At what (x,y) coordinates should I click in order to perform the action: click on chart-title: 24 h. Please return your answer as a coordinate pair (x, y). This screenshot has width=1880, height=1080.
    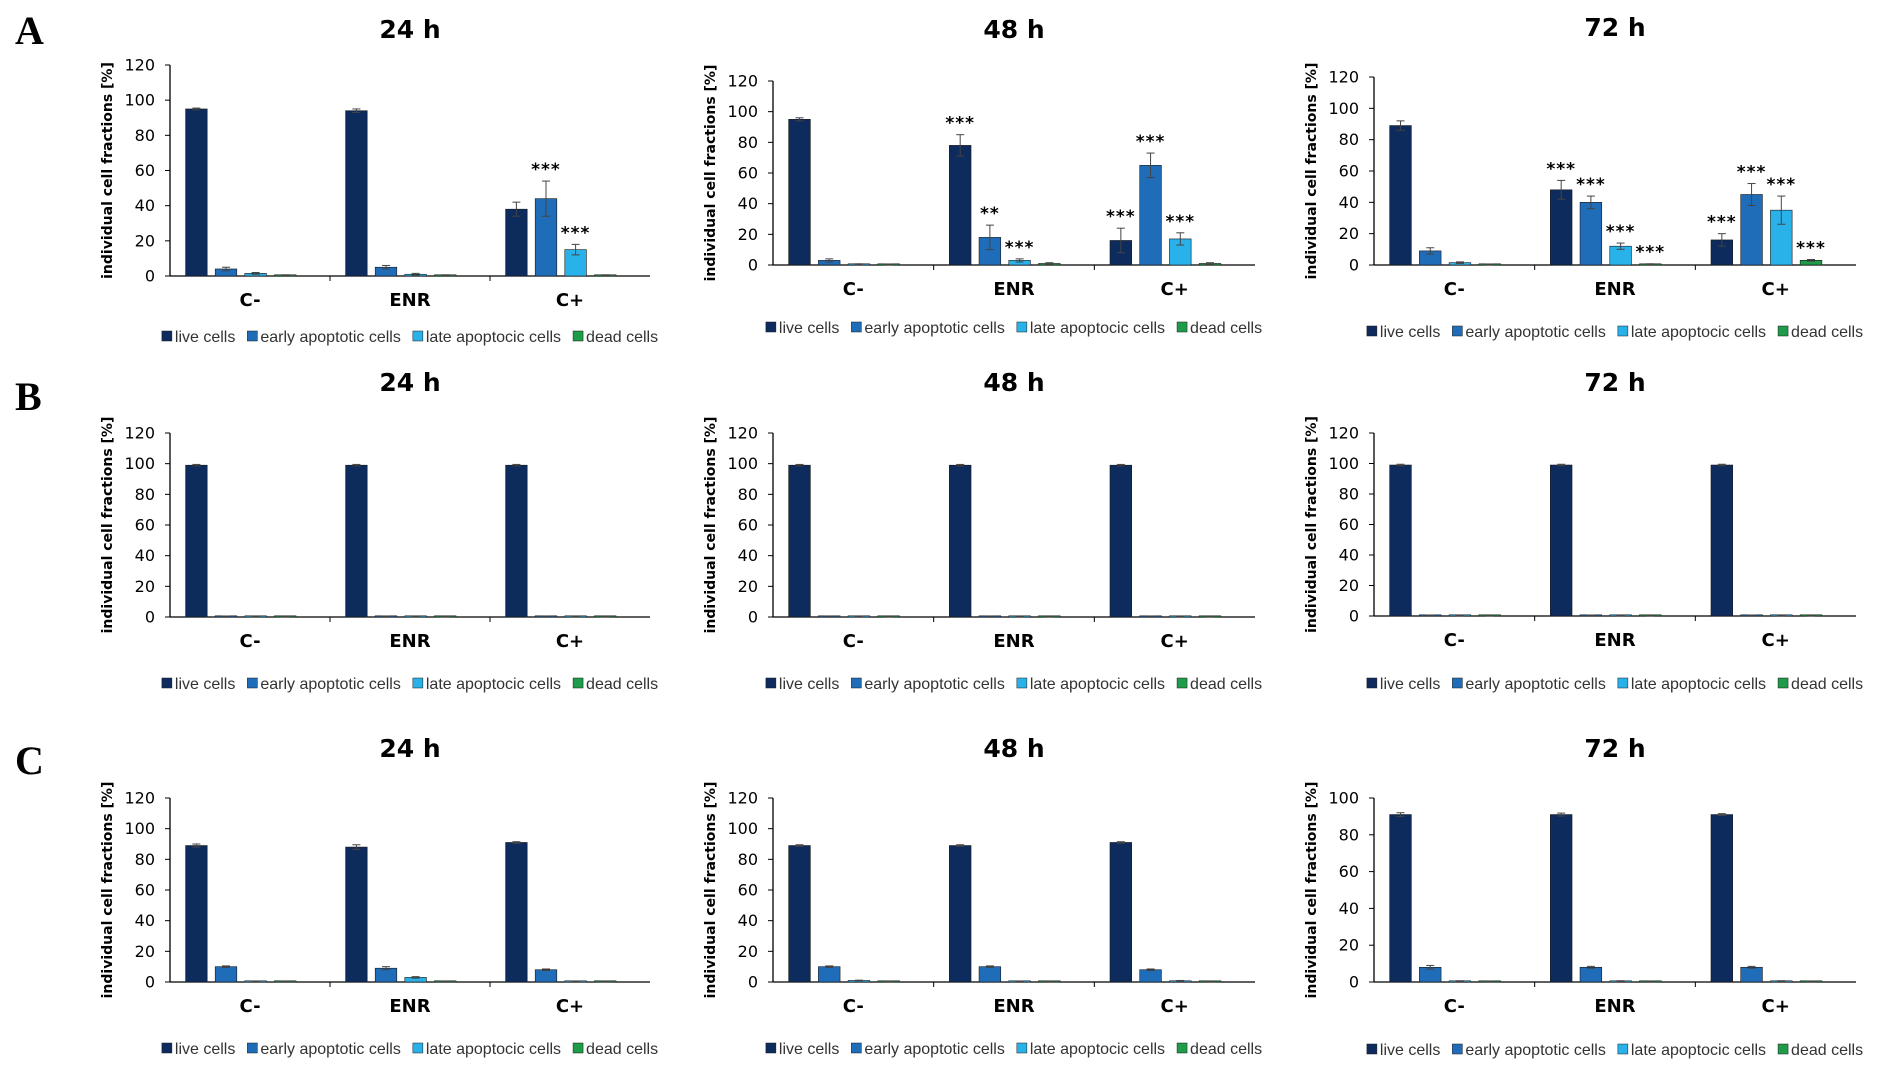
    Looking at the image, I should click on (409, 382).